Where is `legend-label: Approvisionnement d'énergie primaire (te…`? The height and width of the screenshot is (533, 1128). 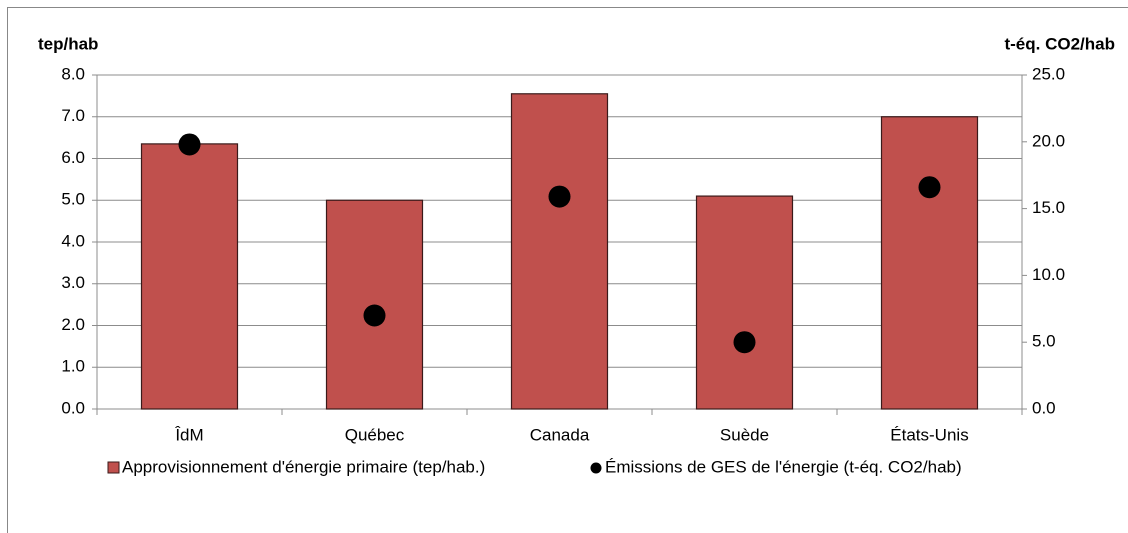
legend-label: Approvisionnement d'énergie primaire (te… is located at coordinates (303, 466).